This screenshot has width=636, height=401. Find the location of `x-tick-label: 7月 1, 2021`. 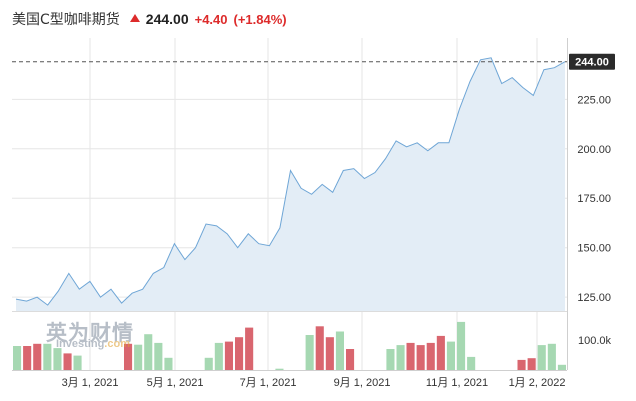

x-tick-label: 7月 1, 2021 is located at coordinates (268, 383).